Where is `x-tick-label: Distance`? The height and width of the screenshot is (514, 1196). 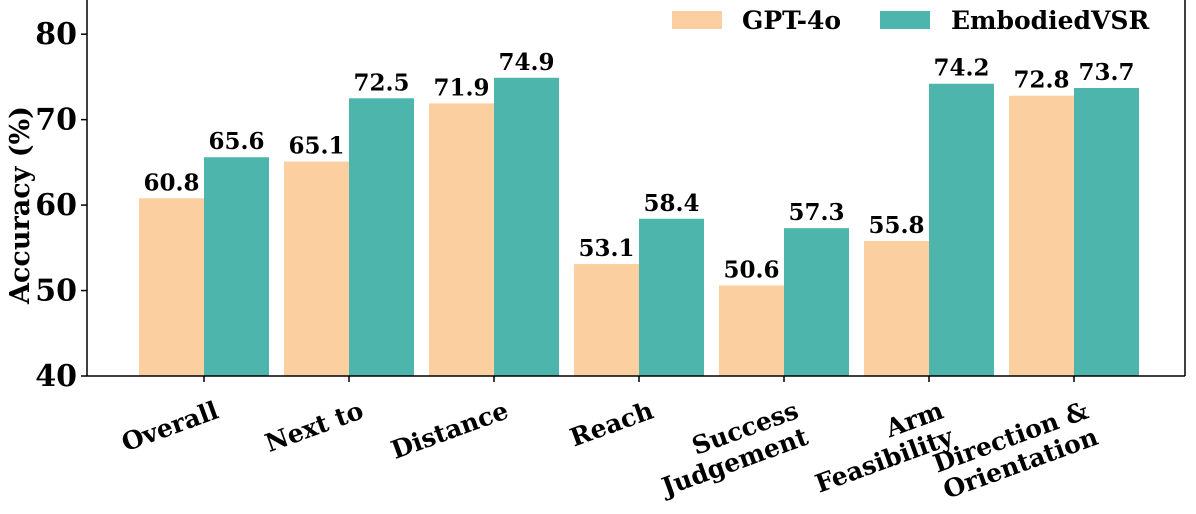 x-tick-label: Distance is located at coordinates (449, 430).